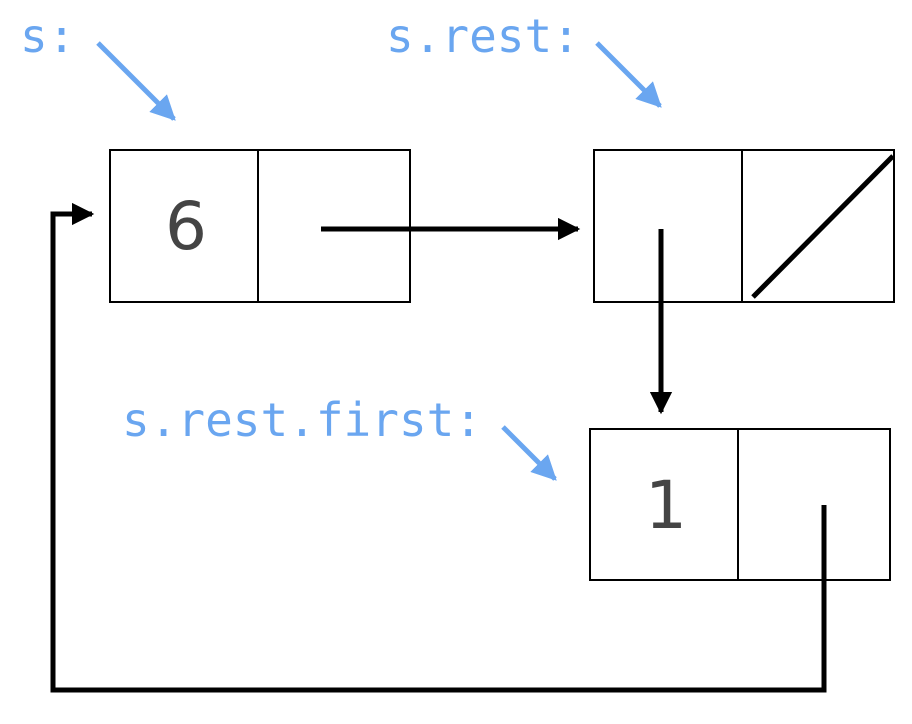  I want to click on node-1-rest-cell, so click(334, 226).